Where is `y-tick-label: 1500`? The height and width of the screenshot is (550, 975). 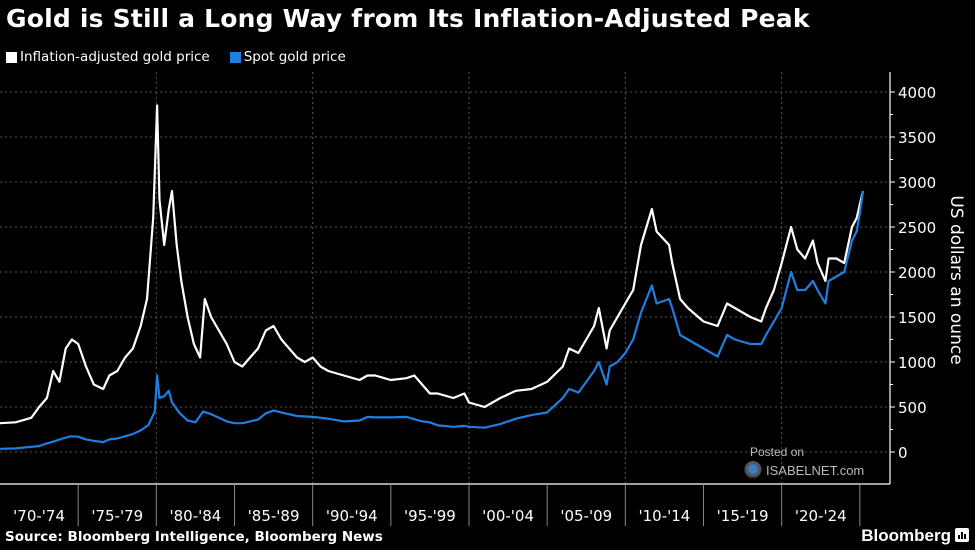
y-tick-label: 1500 is located at coordinates (917, 318).